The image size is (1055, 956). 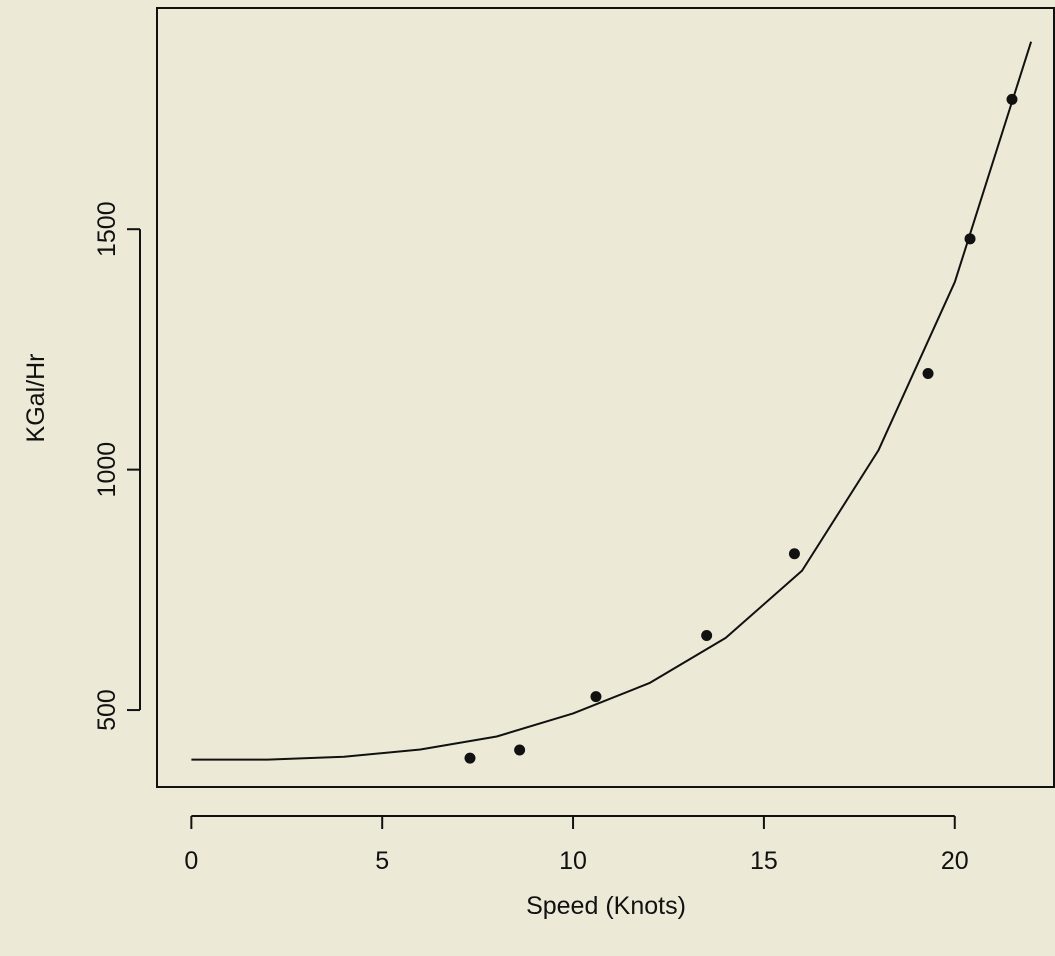 I want to click on x-axis-label: Speed (Knots), so click(x=606, y=906).